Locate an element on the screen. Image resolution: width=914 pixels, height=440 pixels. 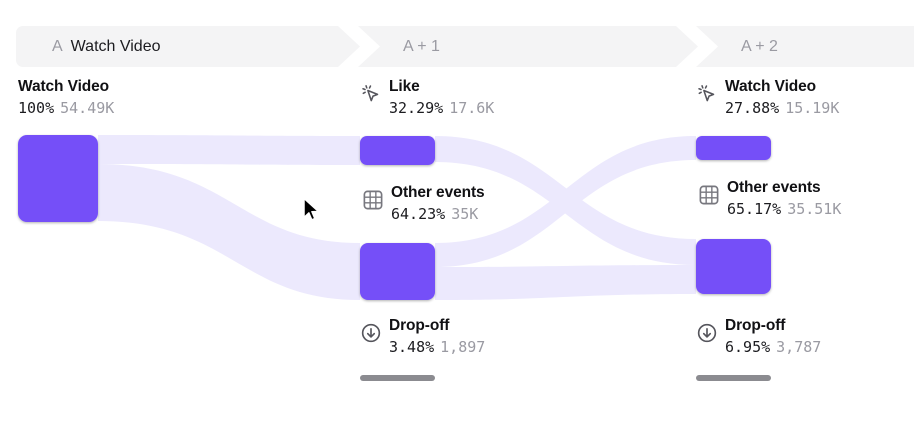
node-stats-other-events-a2: 65.17% 35.51K is located at coordinates (784, 208).